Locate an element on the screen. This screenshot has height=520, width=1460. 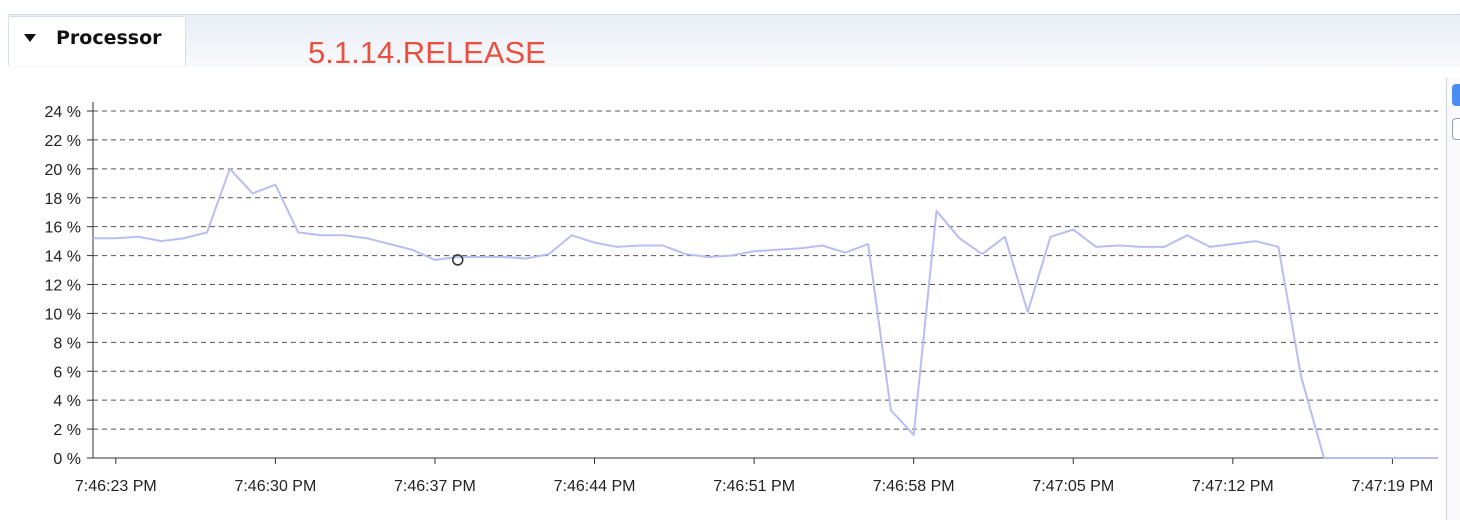
y-tick-label: 18 % is located at coordinates (63, 199).